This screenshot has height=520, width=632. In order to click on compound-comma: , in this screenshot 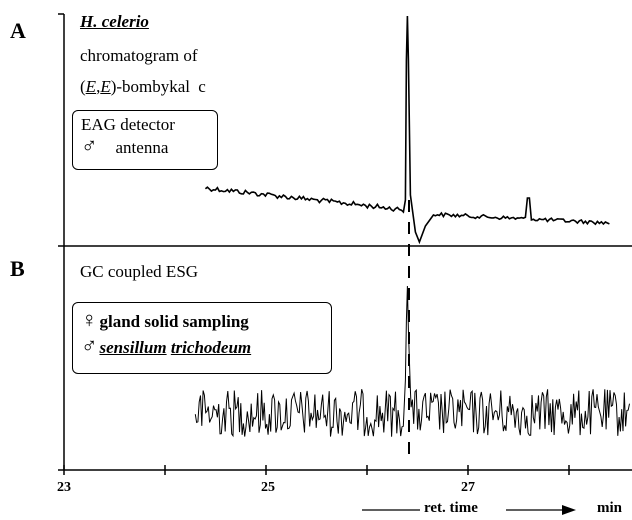, I will do `click(98, 86)`.